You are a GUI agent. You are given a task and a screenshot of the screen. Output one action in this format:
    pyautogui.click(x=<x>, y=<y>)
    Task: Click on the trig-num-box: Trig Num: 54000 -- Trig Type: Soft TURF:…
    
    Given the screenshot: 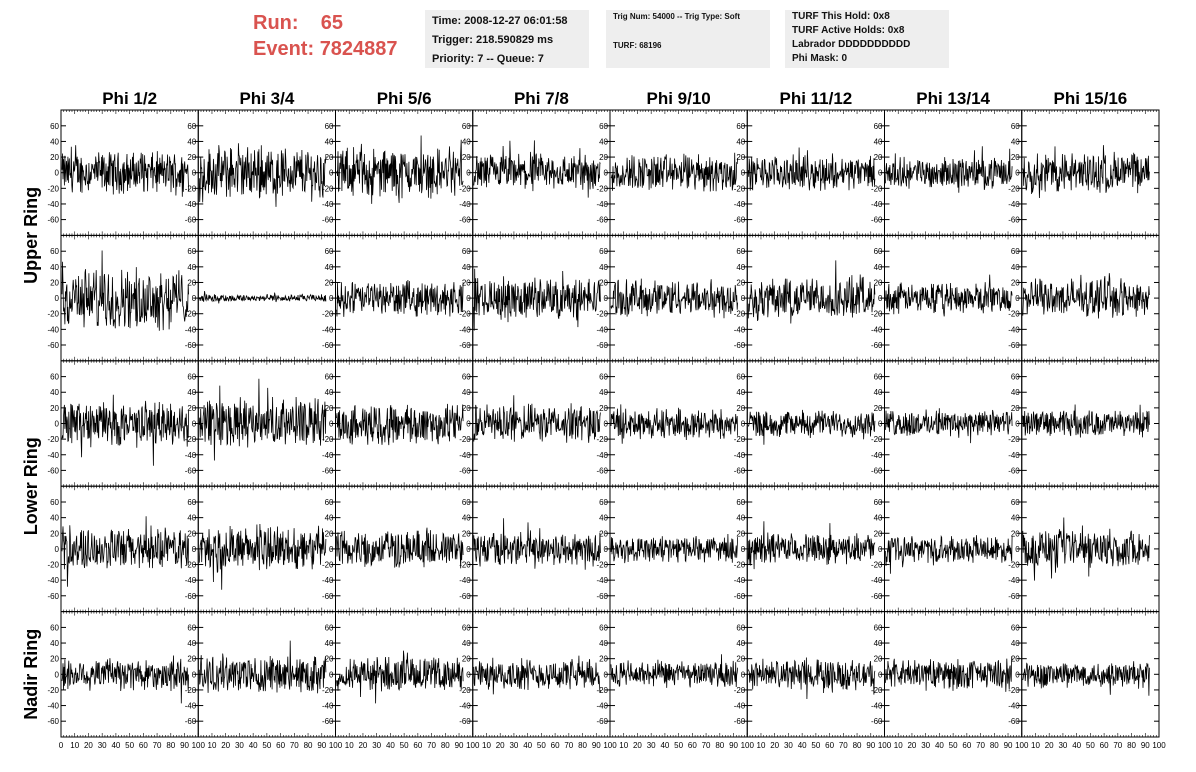 What is the action you would take?
    pyautogui.click(x=688, y=39)
    